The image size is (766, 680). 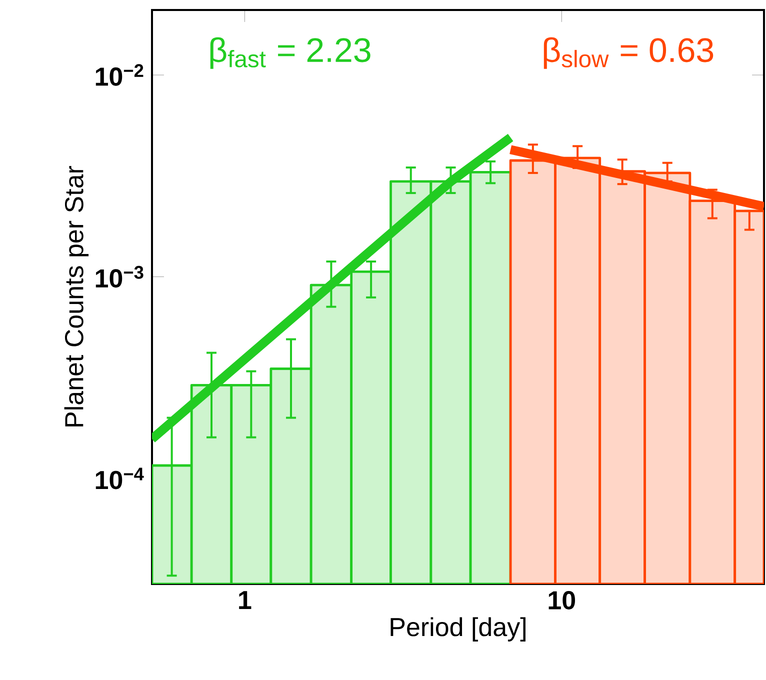 I want to click on y-tick-label: 10$^{−4}$, so click(x=120, y=479).